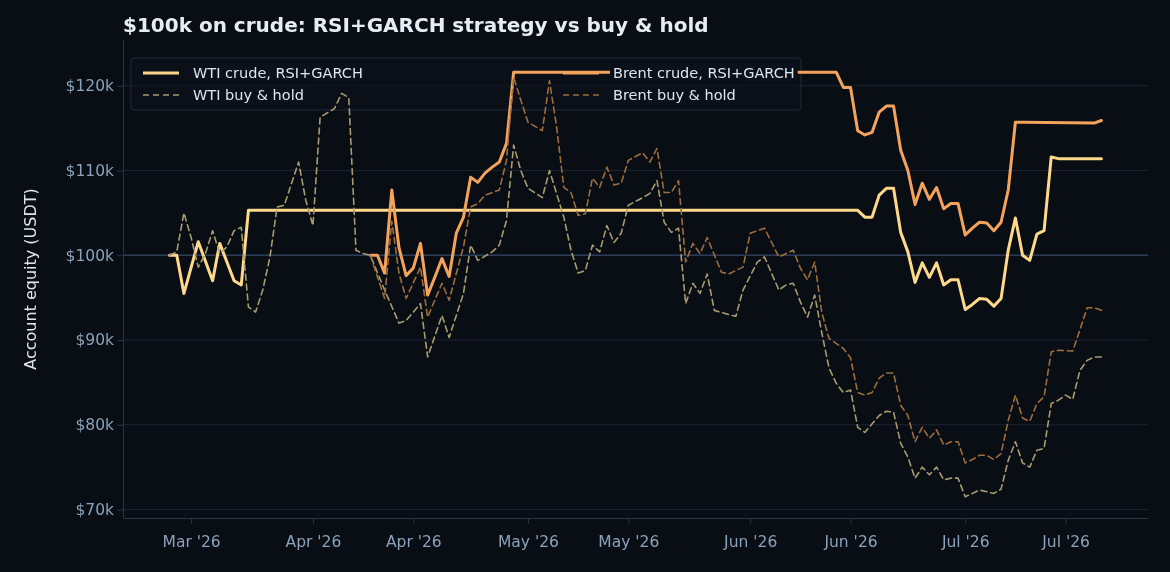 The image size is (1170, 572). I want to click on legend-label: Brent buy & hold, so click(674, 95).